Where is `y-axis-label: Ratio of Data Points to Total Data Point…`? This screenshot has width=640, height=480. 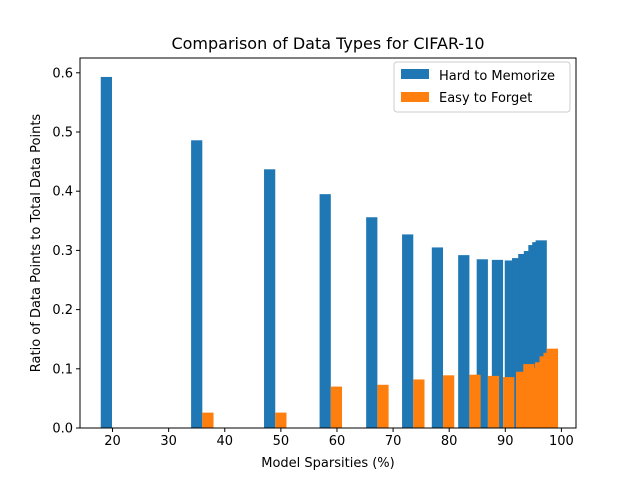 y-axis-label: Ratio of Data Points to Total Data Point… is located at coordinates (36, 243).